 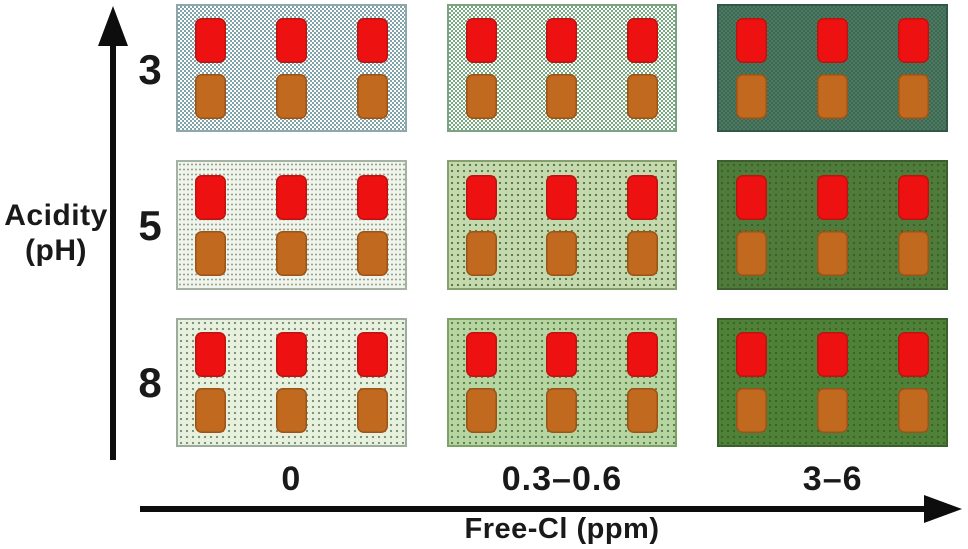 I want to click on panel-ph5-cl0306, so click(x=562, y=225).